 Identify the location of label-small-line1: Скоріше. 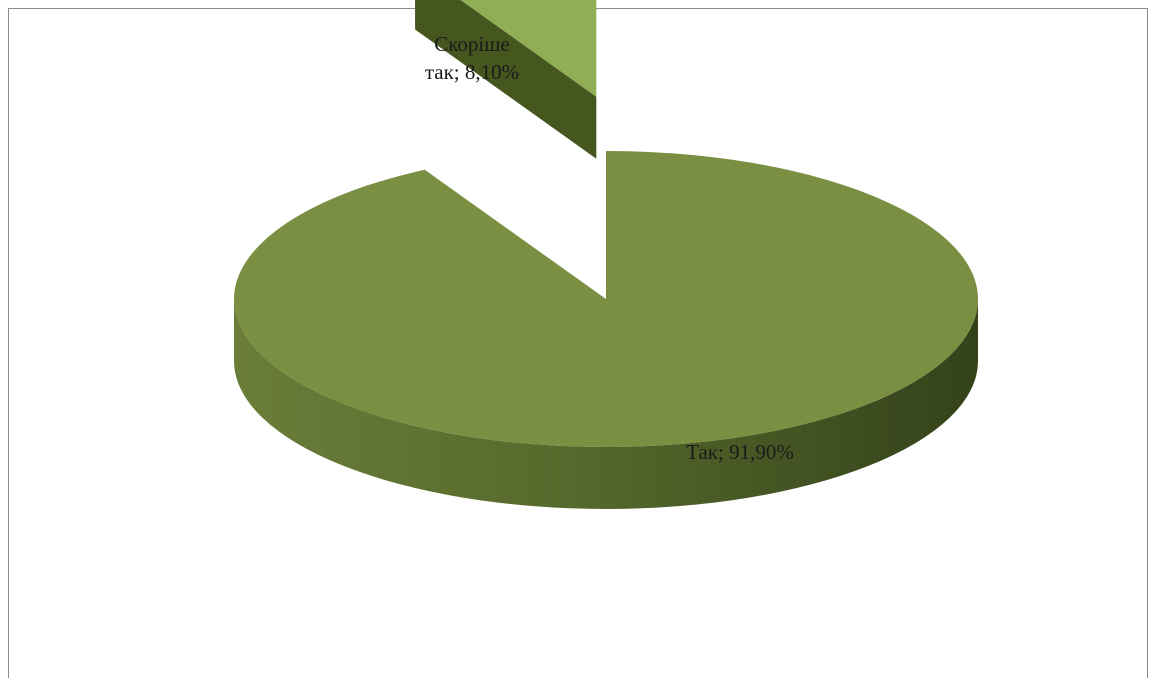
(471, 44).